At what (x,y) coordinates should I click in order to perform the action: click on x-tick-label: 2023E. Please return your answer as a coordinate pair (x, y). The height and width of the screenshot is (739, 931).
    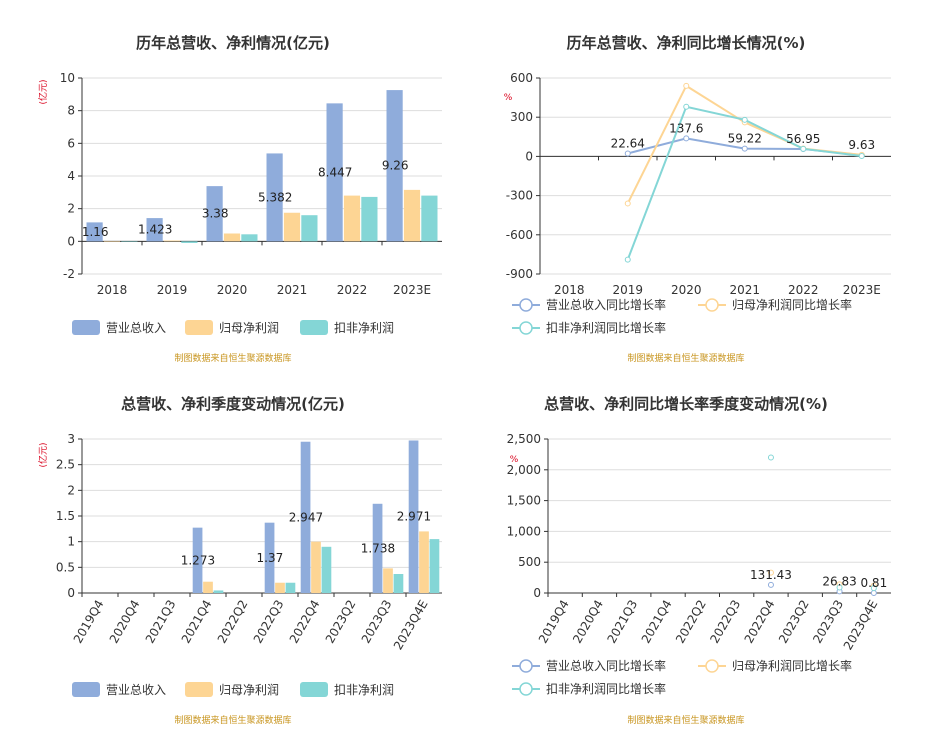
    Looking at the image, I should click on (412, 290).